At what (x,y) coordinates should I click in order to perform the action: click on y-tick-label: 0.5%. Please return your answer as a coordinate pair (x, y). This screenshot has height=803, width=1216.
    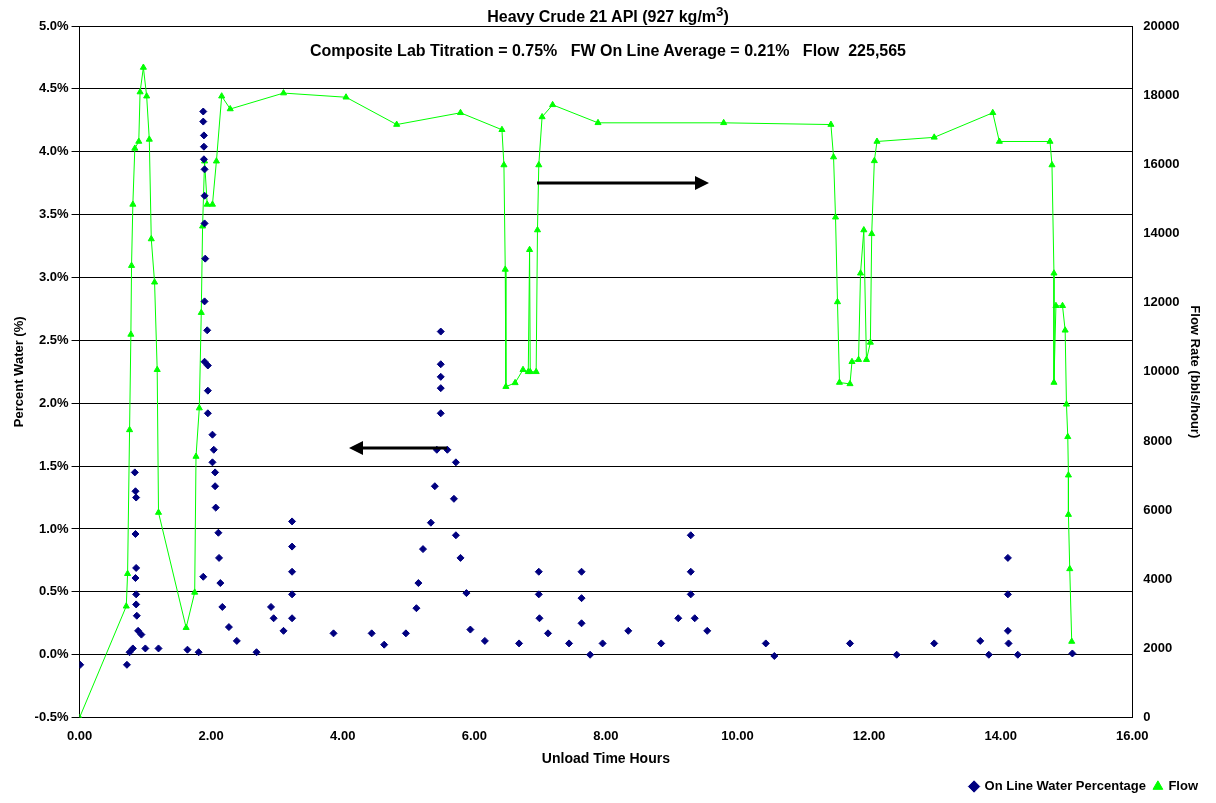
    Looking at the image, I should click on (53, 591).